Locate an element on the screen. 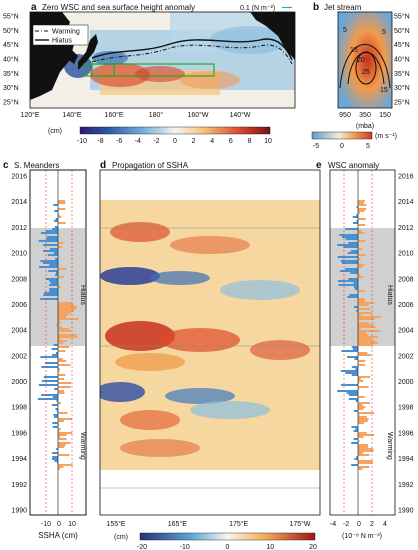 Image resolution: width=418 pixels, height=550 pixels. panel-c-xlabel: SSHA (cm) is located at coordinates (58, 535).